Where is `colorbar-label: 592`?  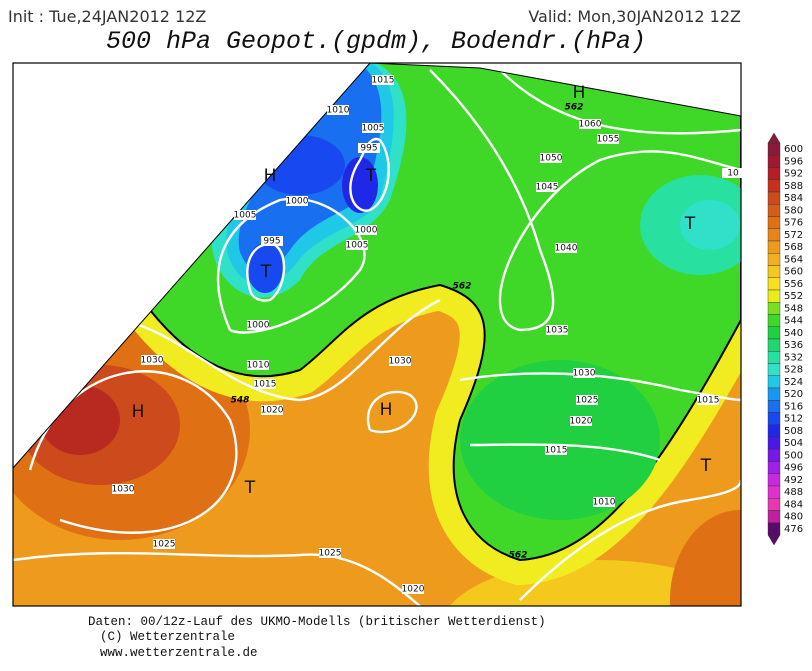
colorbar-label: 592 is located at coordinates (793, 174).